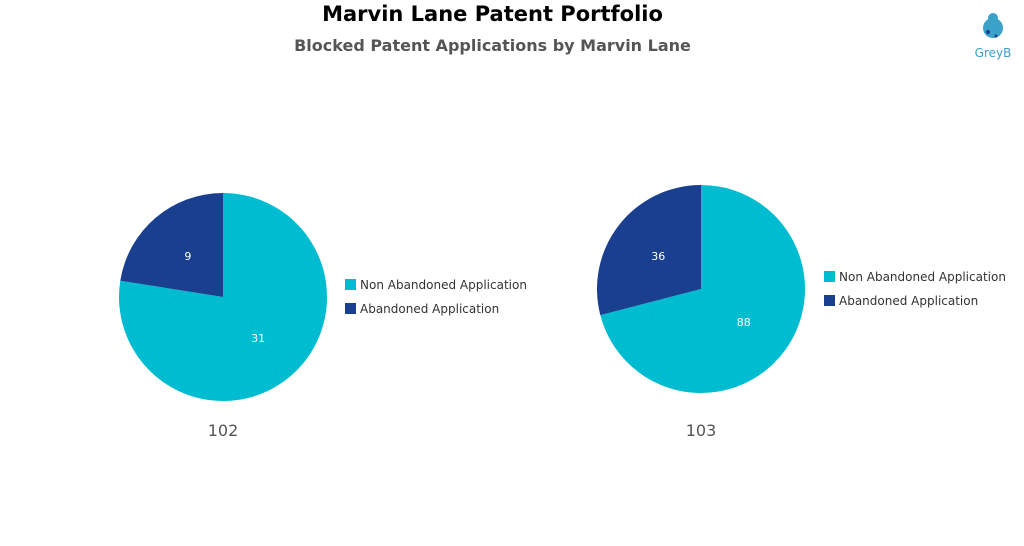 This screenshot has width=1024, height=546. I want to click on slice-value-label: 31, so click(258, 338).